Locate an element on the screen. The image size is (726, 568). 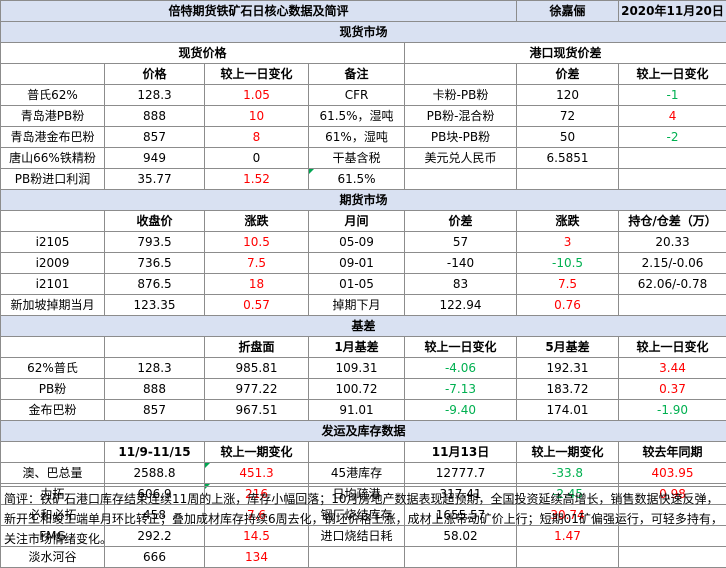
cell: -7.13 is located at coordinates (461, 389).